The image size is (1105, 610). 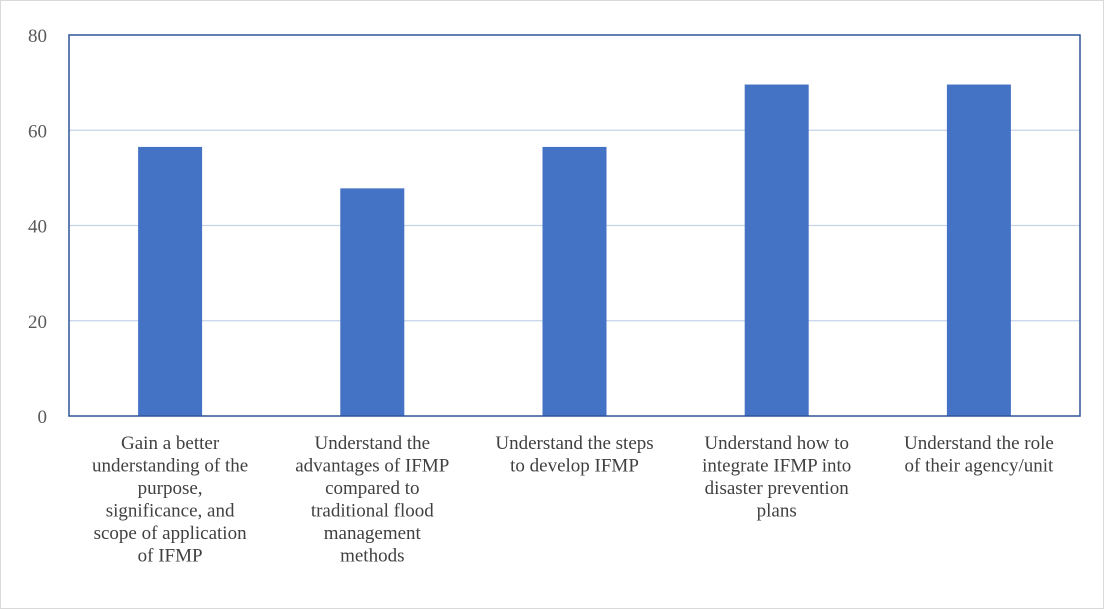 What do you see at coordinates (979, 455) in the screenshot?
I see `x-category-label-5: Understand the role of their agency/unit` at bounding box center [979, 455].